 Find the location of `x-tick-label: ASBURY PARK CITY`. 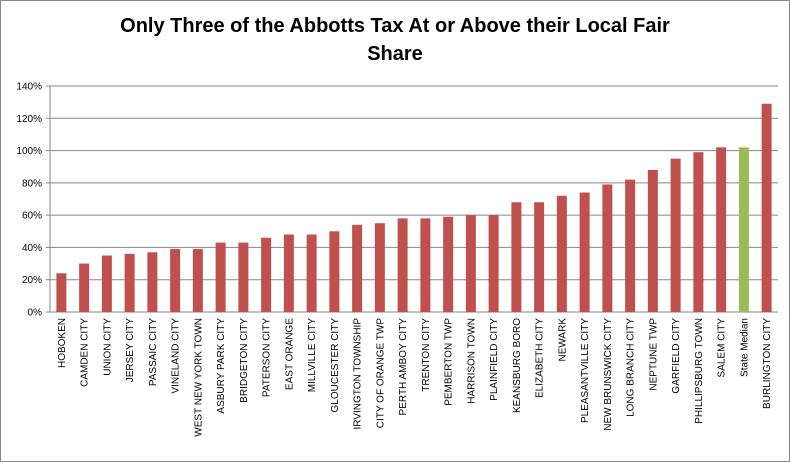

x-tick-label: ASBURY PARK CITY is located at coordinates (221, 366).